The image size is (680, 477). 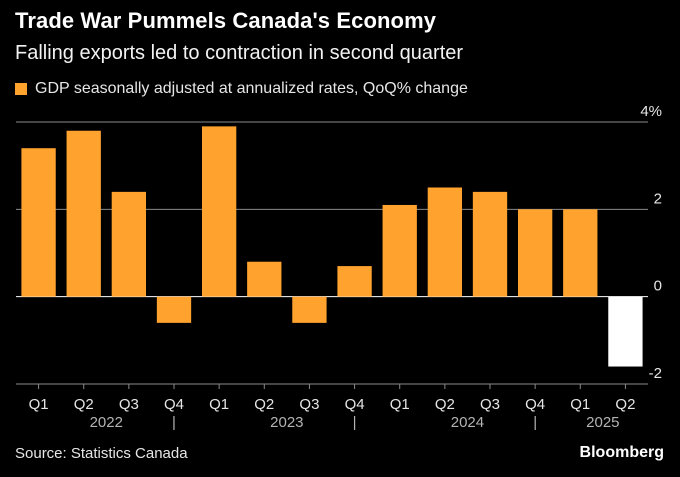 I want to click on y-tick-label: 2, so click(x=658, y=198).